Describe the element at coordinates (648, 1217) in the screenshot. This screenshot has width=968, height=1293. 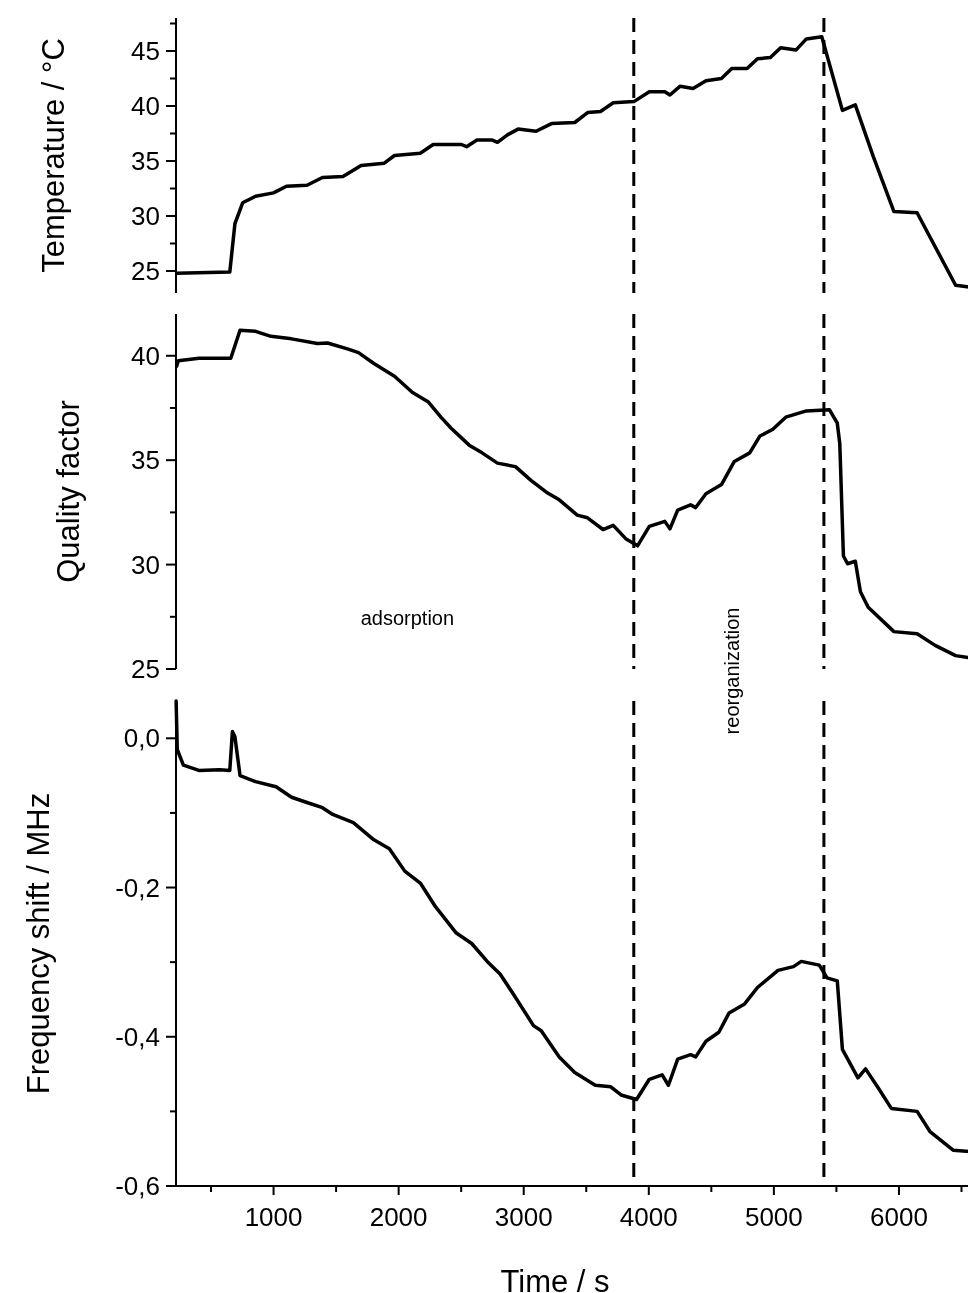
I see `x-tick-label: 4000` at that location.